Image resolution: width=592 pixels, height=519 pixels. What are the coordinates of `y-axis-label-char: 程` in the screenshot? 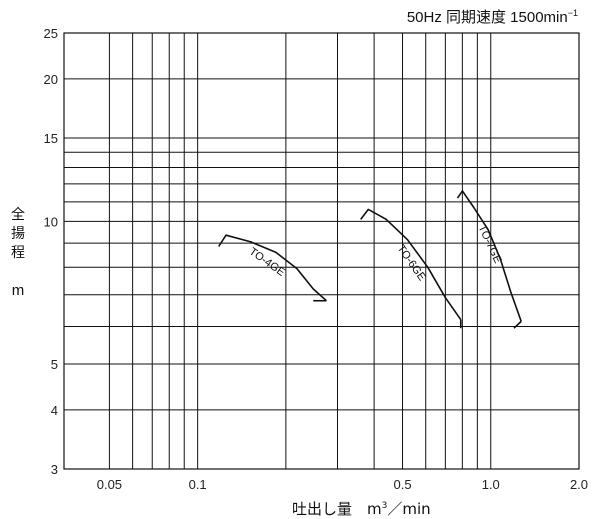 It's located at (18, 253).